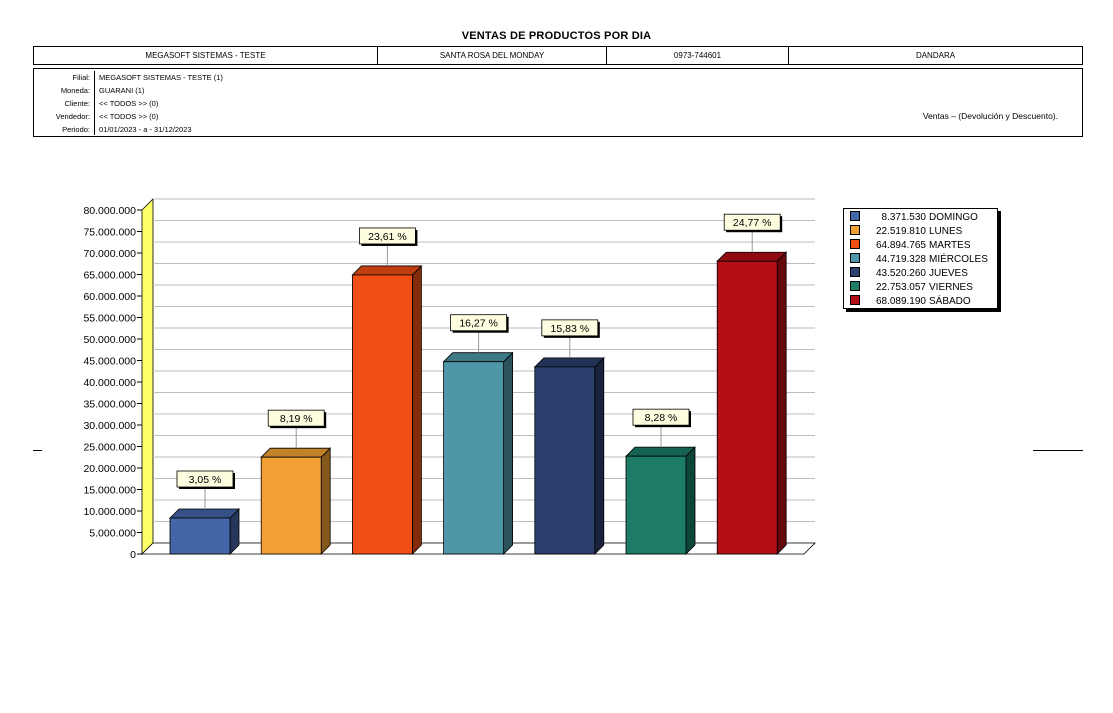  What do you see at coordinates (953, 217) in the screenshot?
I see `legend-label: DOMINGO` at bounding box center [953, 217].